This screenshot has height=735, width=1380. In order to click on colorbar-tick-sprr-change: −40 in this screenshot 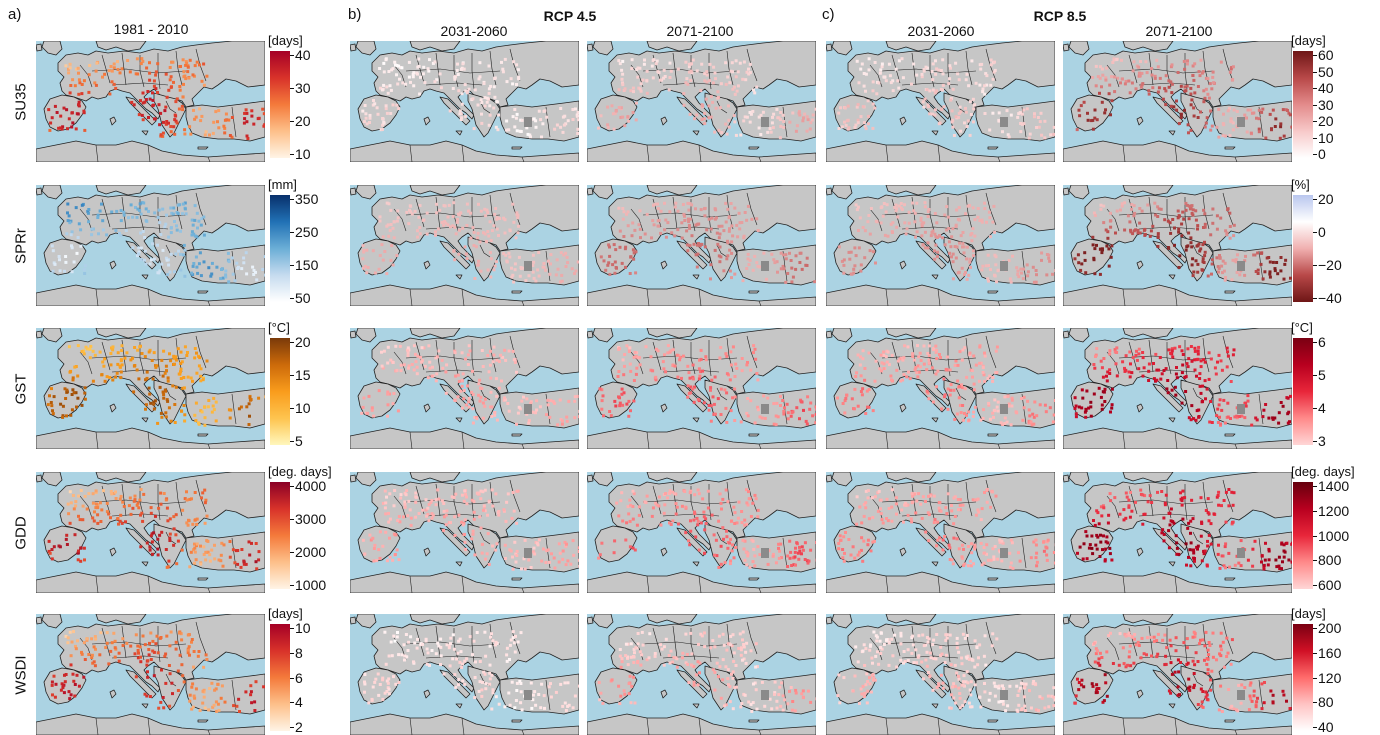, I will do `click(1330, 298)`.